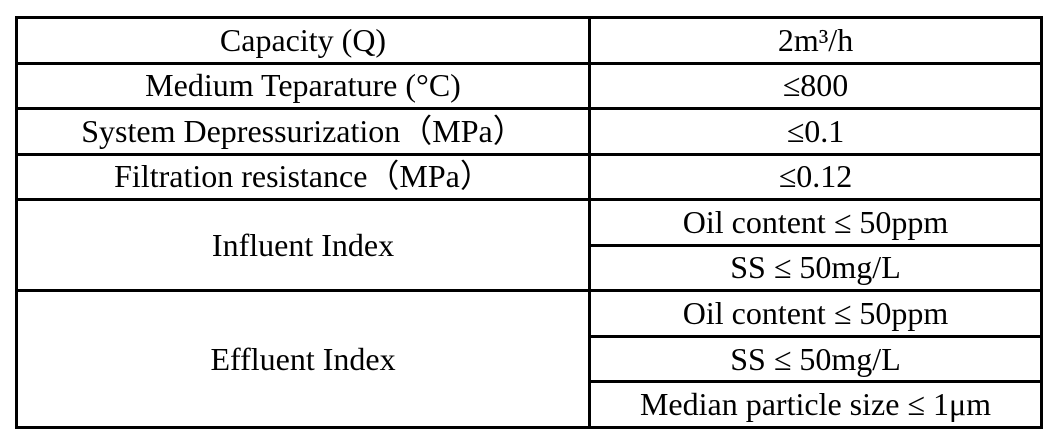 This screenshot has width=1056, height=446. What do you see at coordinates (815, 268) in the screenshot?
I see `spec-value-influent-ss: SS ≤ 50mg/L` at bounding box center [815, 268].